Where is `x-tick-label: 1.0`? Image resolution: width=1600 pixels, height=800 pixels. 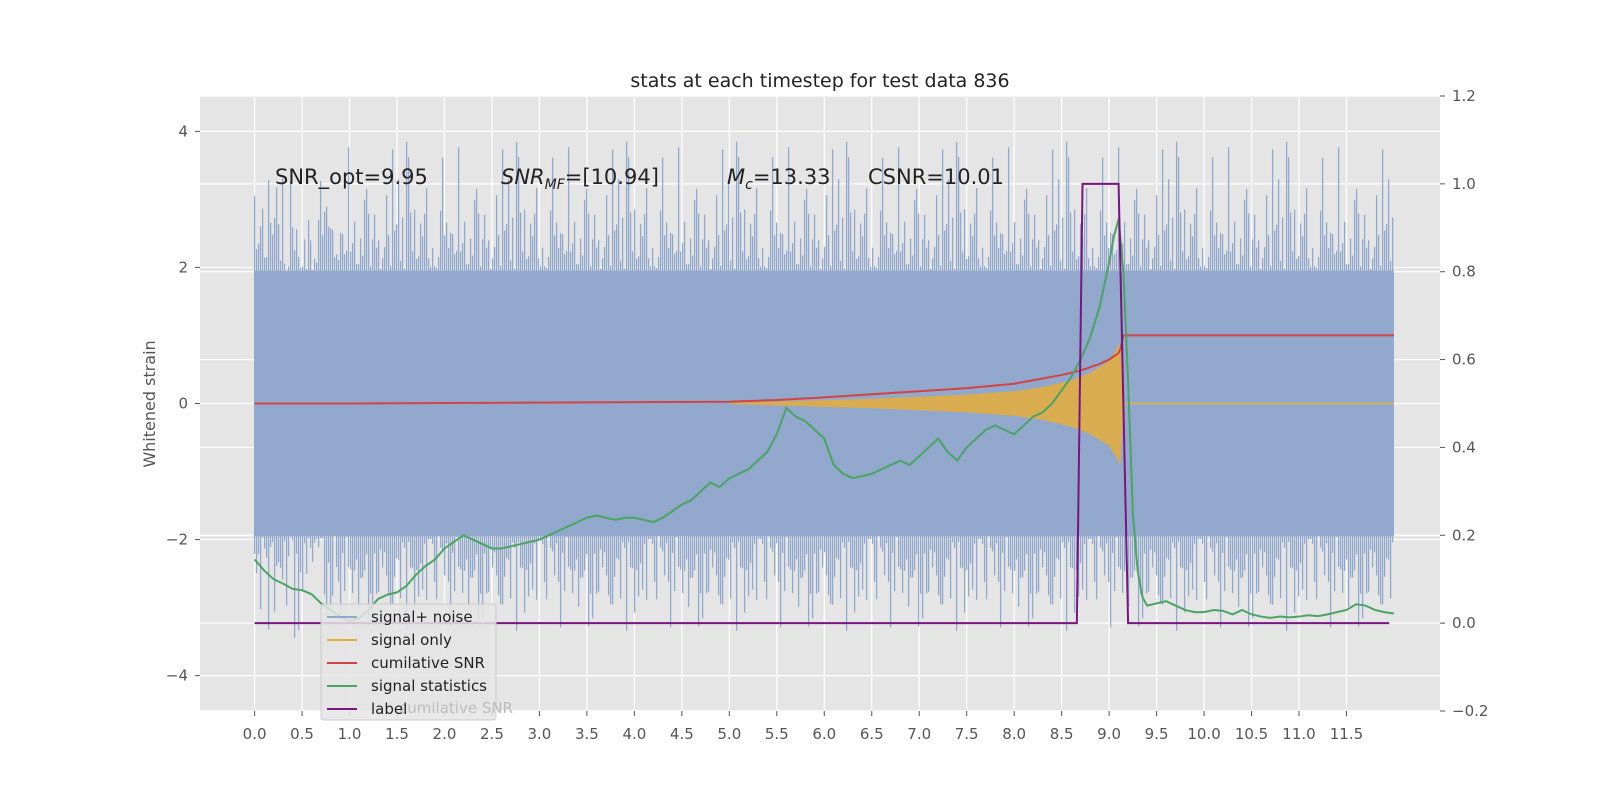 x-tick-label: 1.0 is located at coordinates (350, 734).